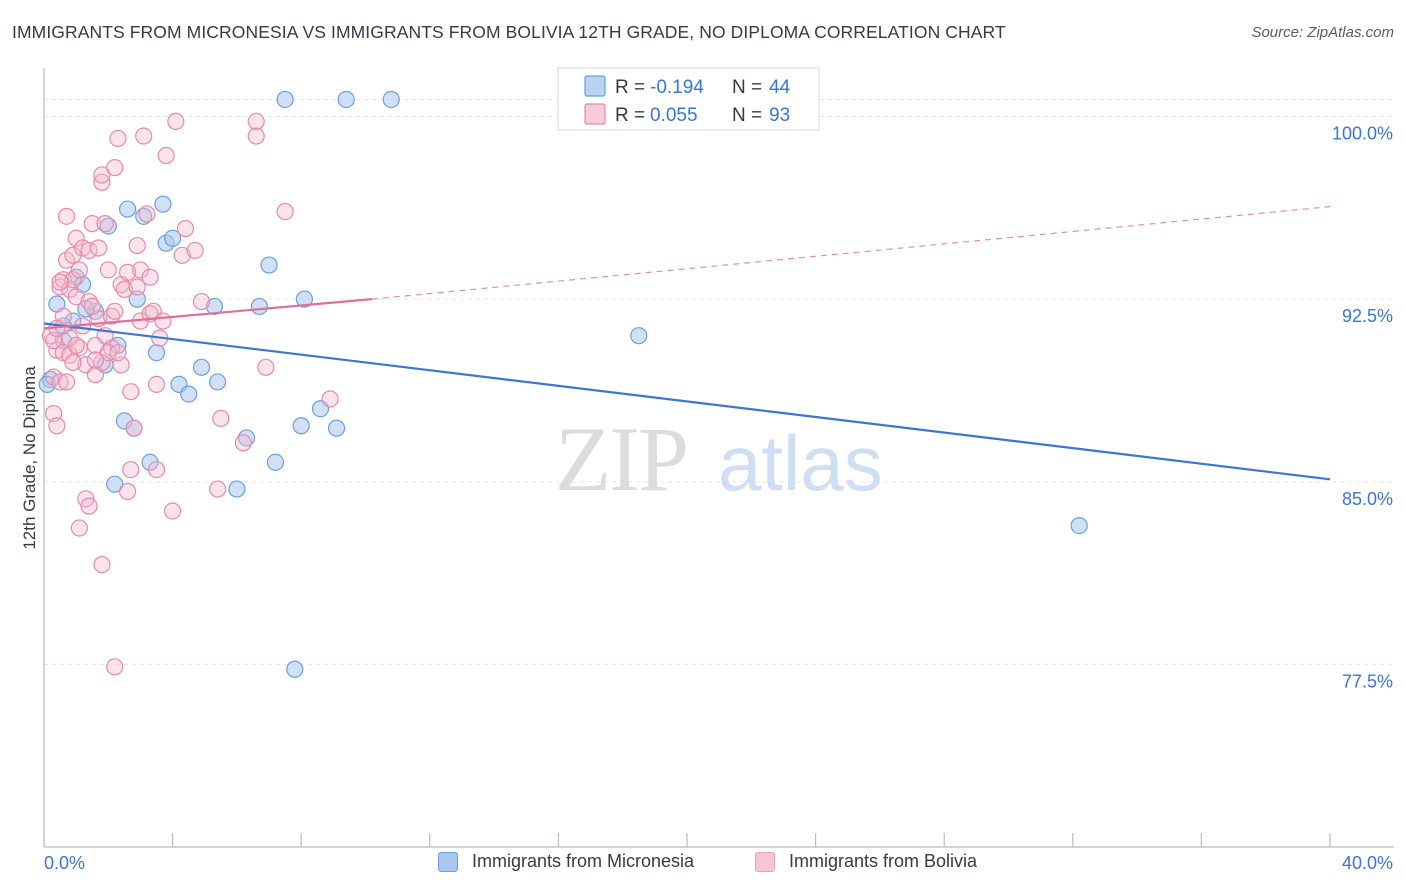 This screenshot has height=892, width=1406. Describe the element at coordinates (674, 115) in the screenshot. I see `stats-r-value-1: 0.055` at that location.